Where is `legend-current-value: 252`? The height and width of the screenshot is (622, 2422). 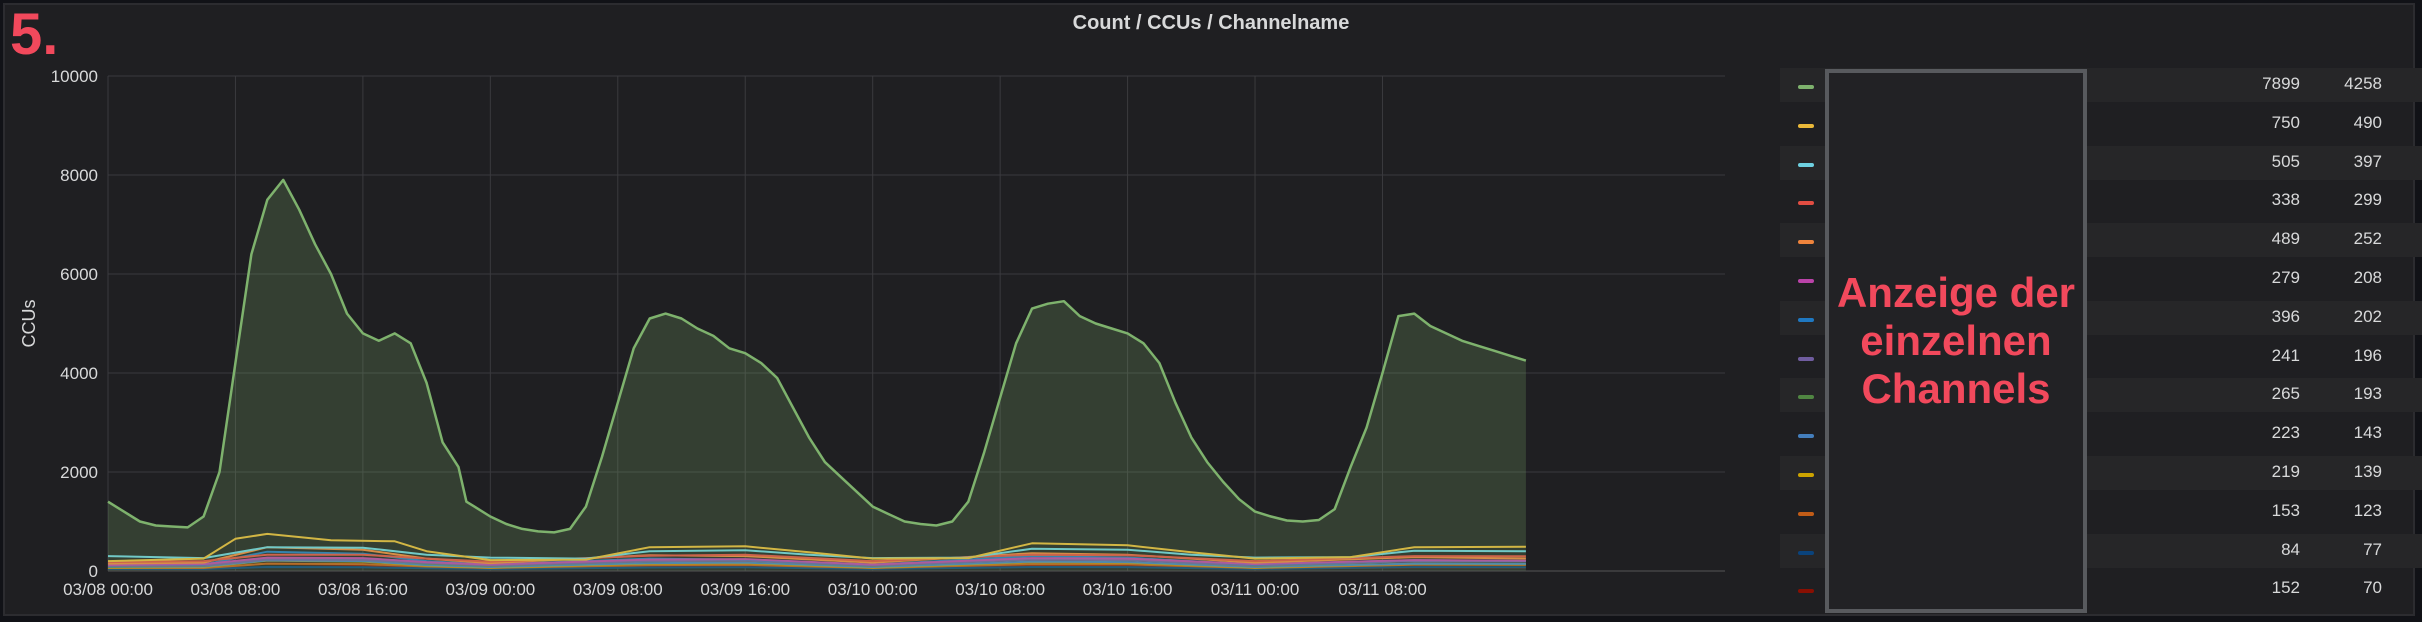
legend-current-value: 252 is located at coordinates (2367, 239).